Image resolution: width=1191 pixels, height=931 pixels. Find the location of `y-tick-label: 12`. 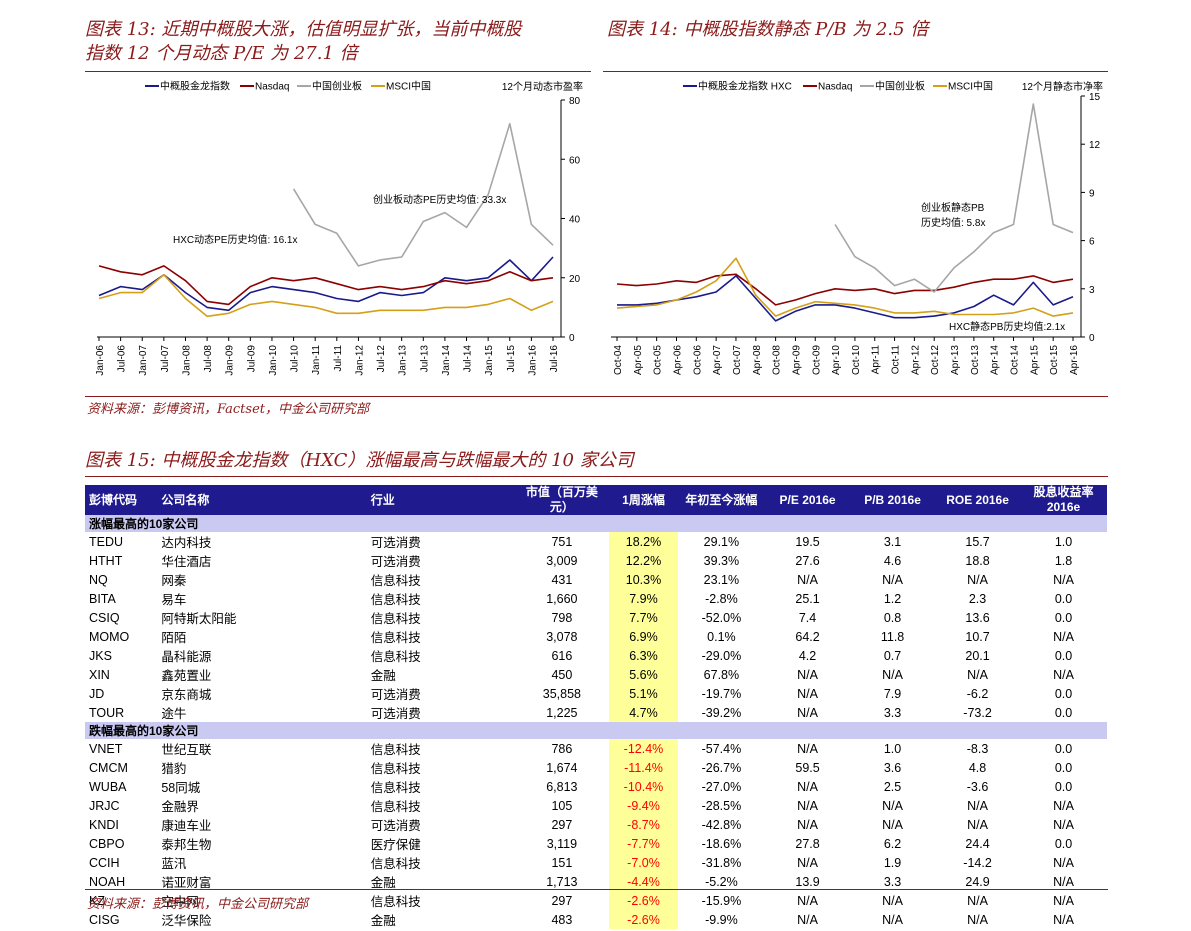

y-tick-label: 12 is located at coordinates (1095, 145).